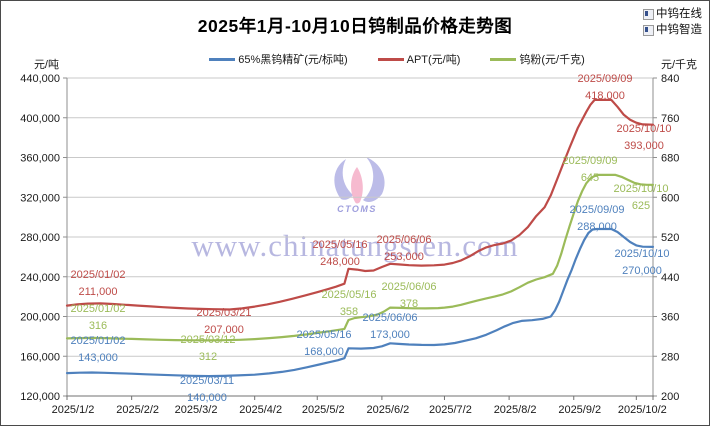  What do you see at coordinates (40, 357) in the screenshot?
I see `y-axis-tick-label-left: 160,000` at bounding box center [40, 357].